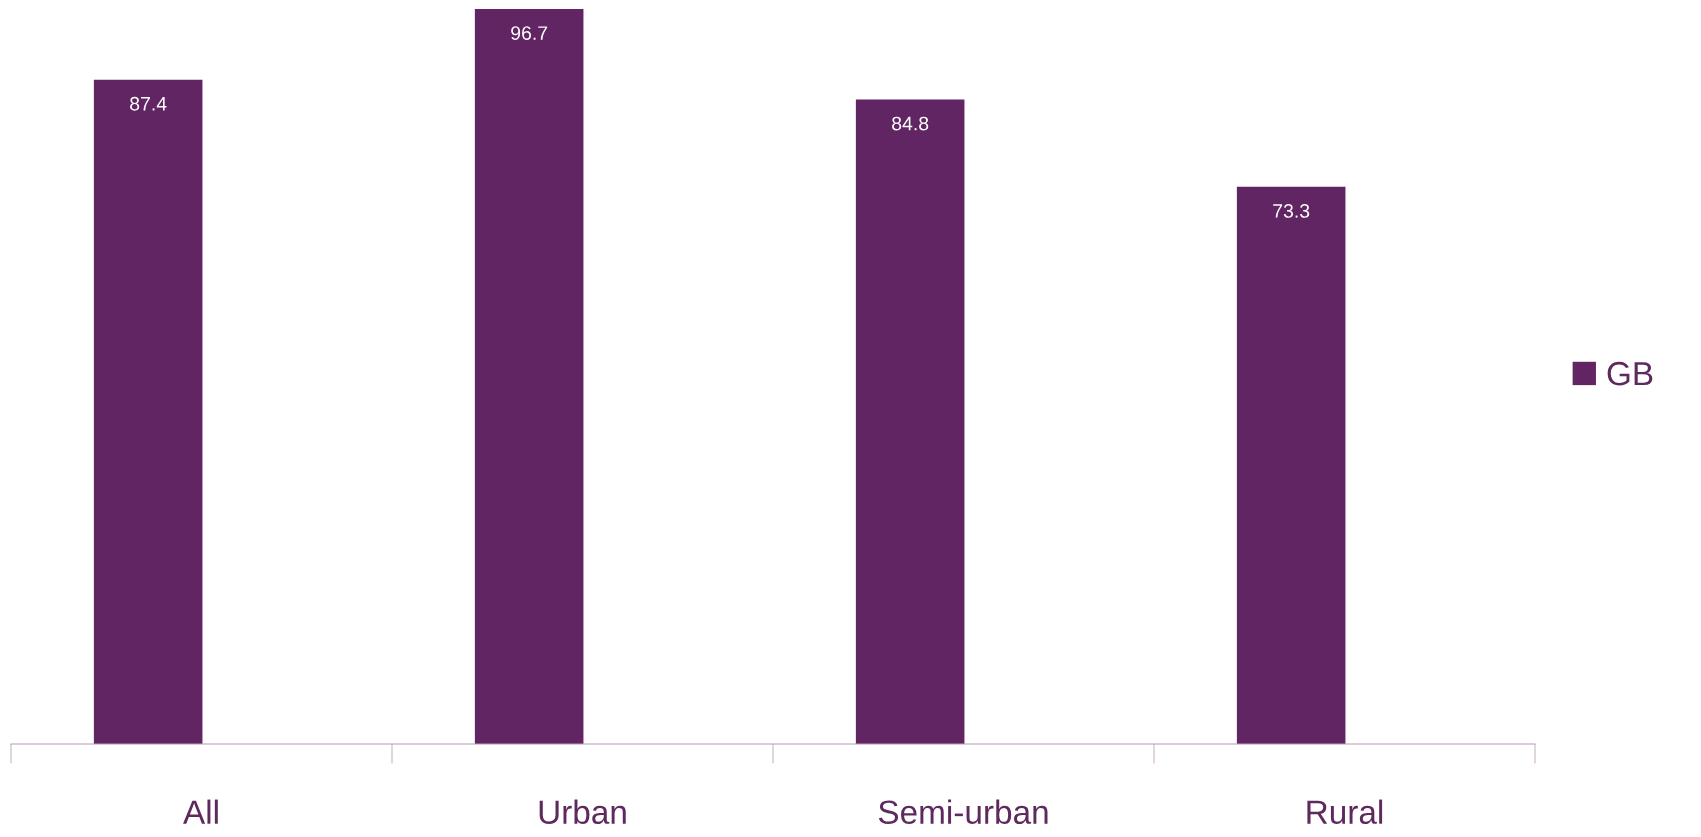 Image resolution: width=1701 pixels, height=837 pixels. What do you see at coordinates (148, 103) in the screenshot?
I see `data-label: 87.4` at bounding box center [148, 103].